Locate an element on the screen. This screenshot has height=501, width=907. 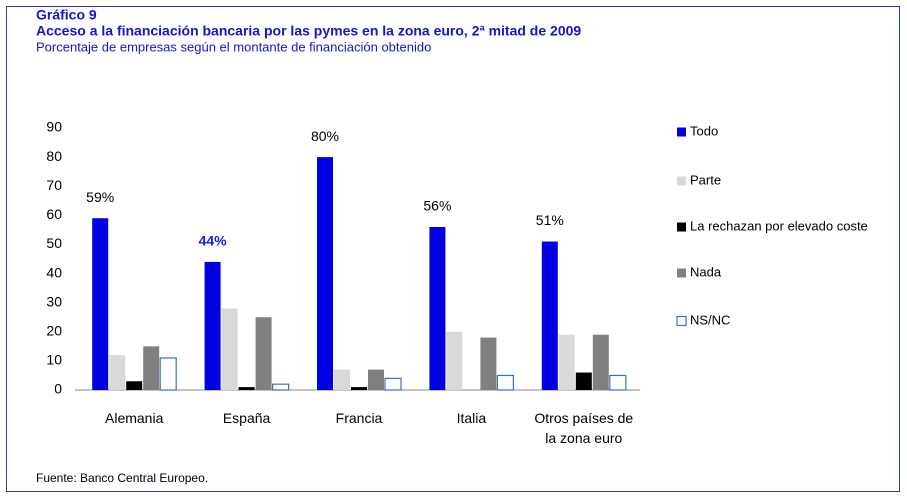
source: Fuente: Banco Central Europeo. is located at coordinates (122, 478).